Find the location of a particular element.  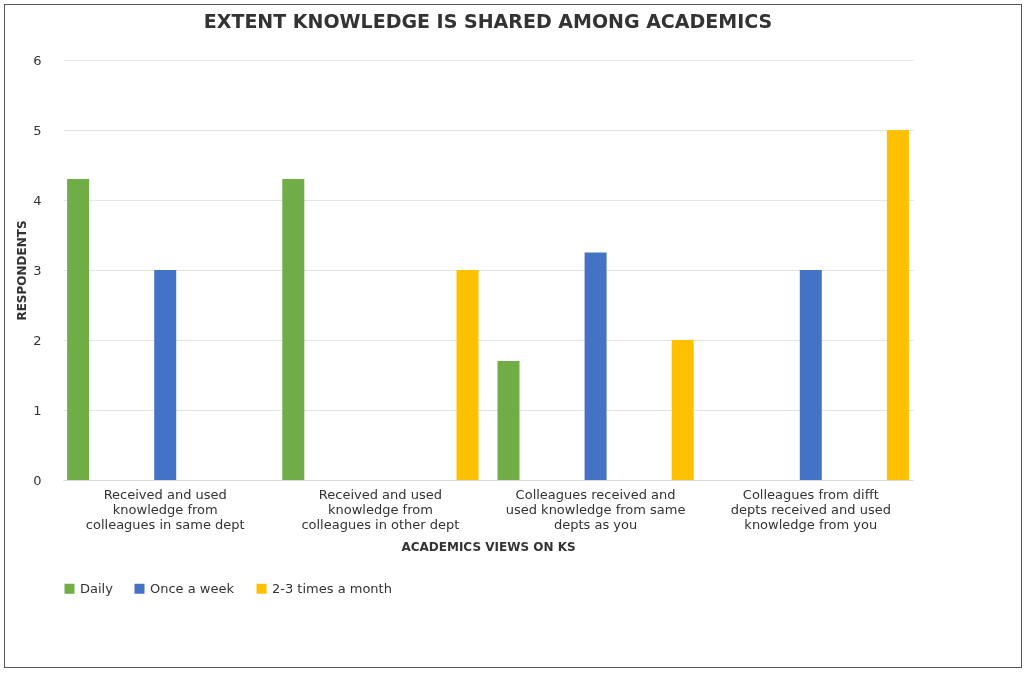

y-tick-label: 6 is located at coordinates (37, 60).